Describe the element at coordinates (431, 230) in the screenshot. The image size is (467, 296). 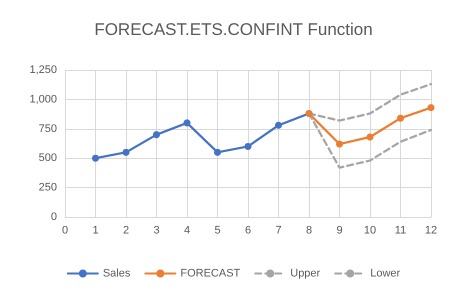
I see `x-tick-label: 12` at that location.